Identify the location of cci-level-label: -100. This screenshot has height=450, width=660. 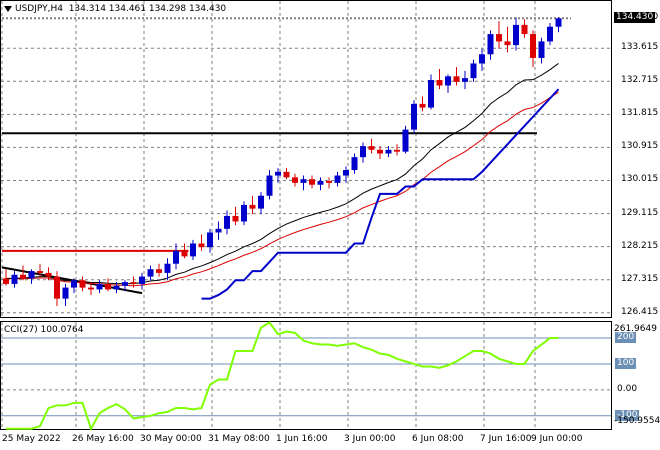
(627, 415).